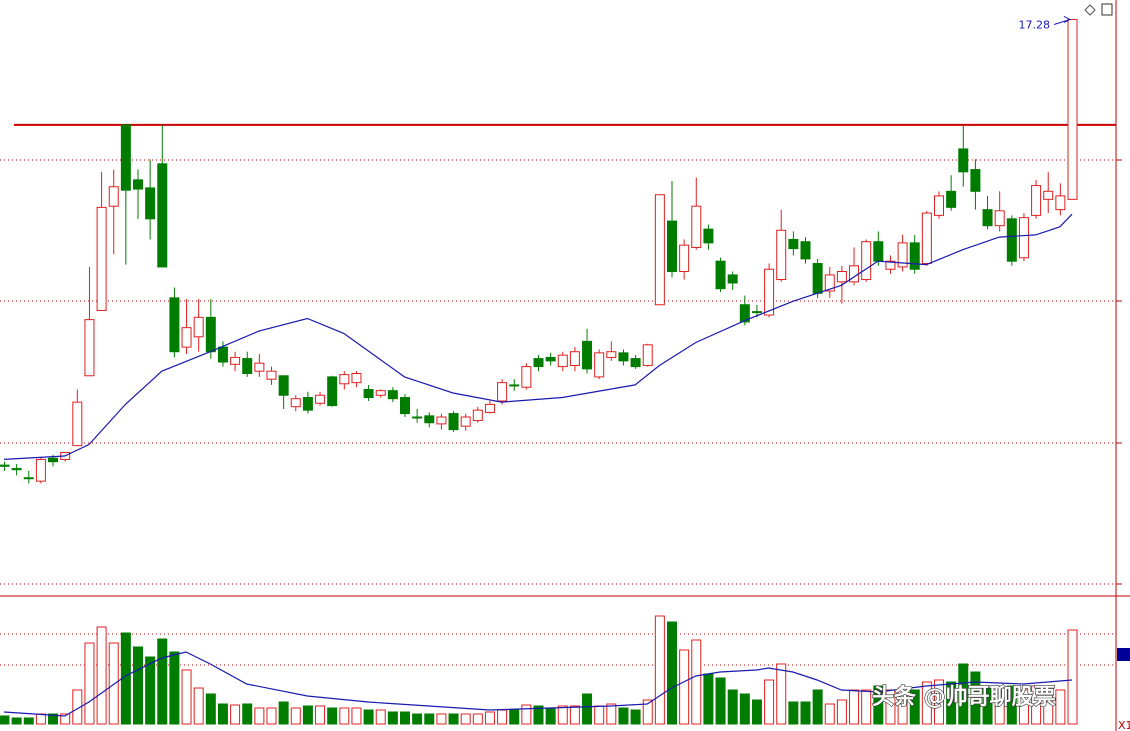 This screenshot has height=731, width=1130. Describe the element at coordinates (964, 697) in the screenshot. I see `watermark: 头条 @帅哥聊股票` at that location.